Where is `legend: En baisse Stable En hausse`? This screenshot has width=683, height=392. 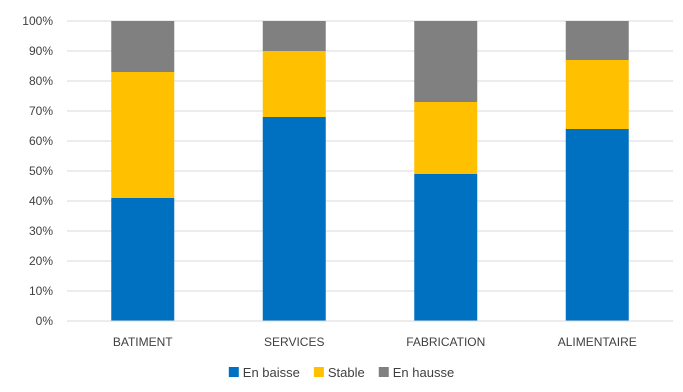
legend: En baisse Stable En hausse is located at coordinates (341, 372).